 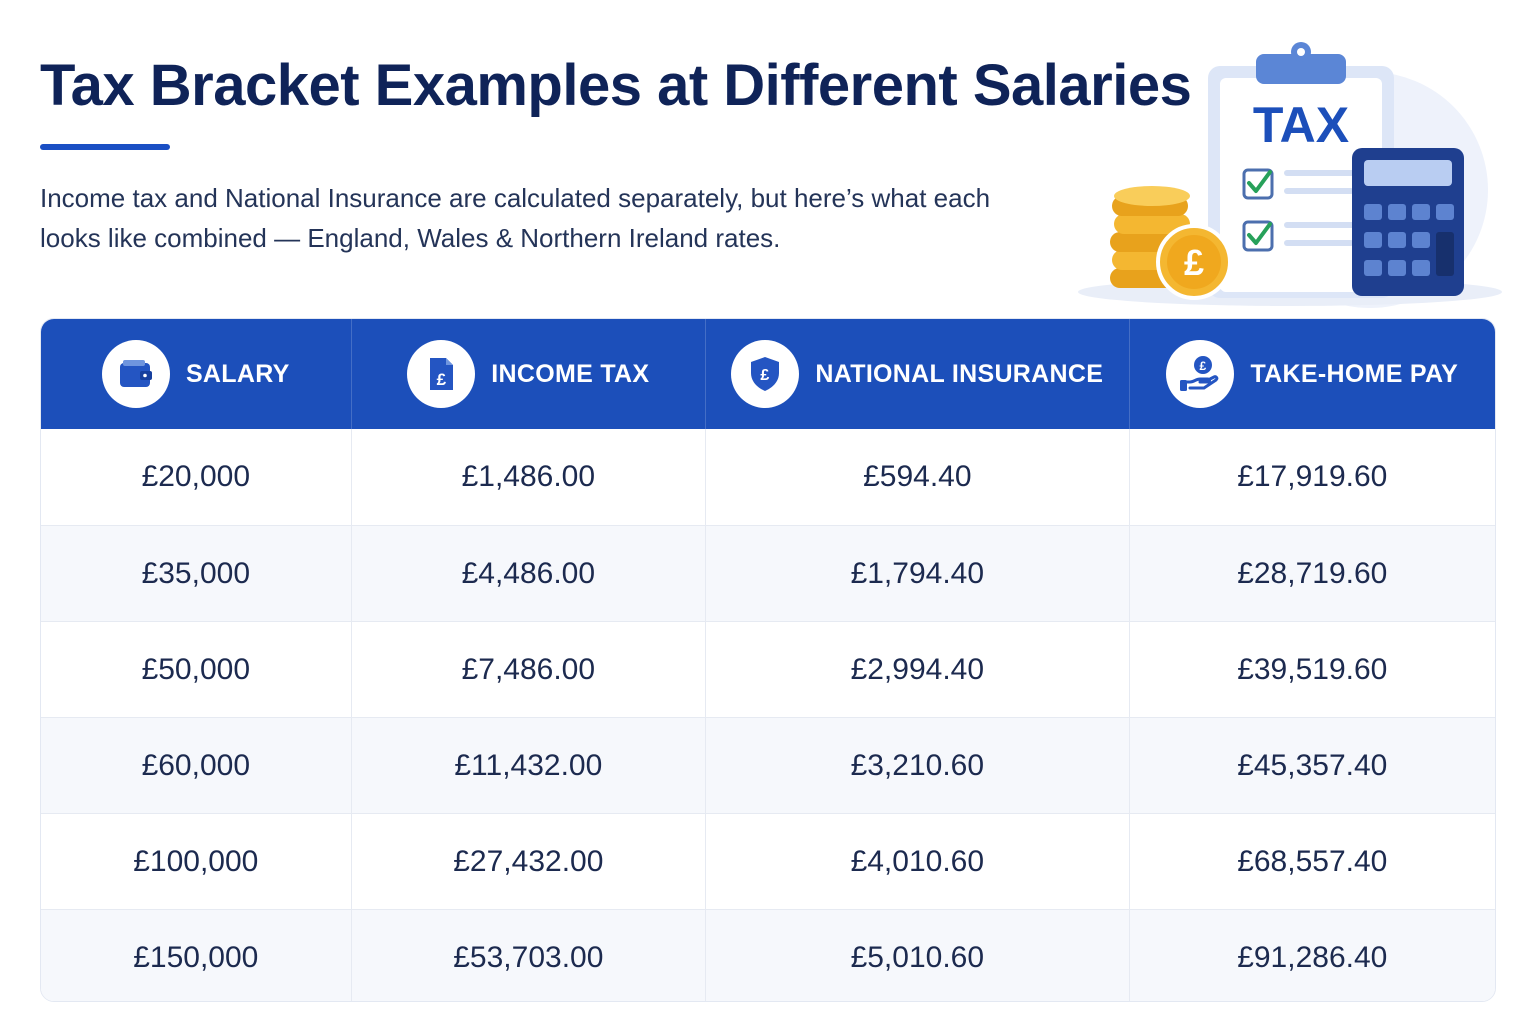 What do you see at coordinates (196, 573) in the screenshot?
I see `cell-salary: £35,000` at bounding box center [196, 573].